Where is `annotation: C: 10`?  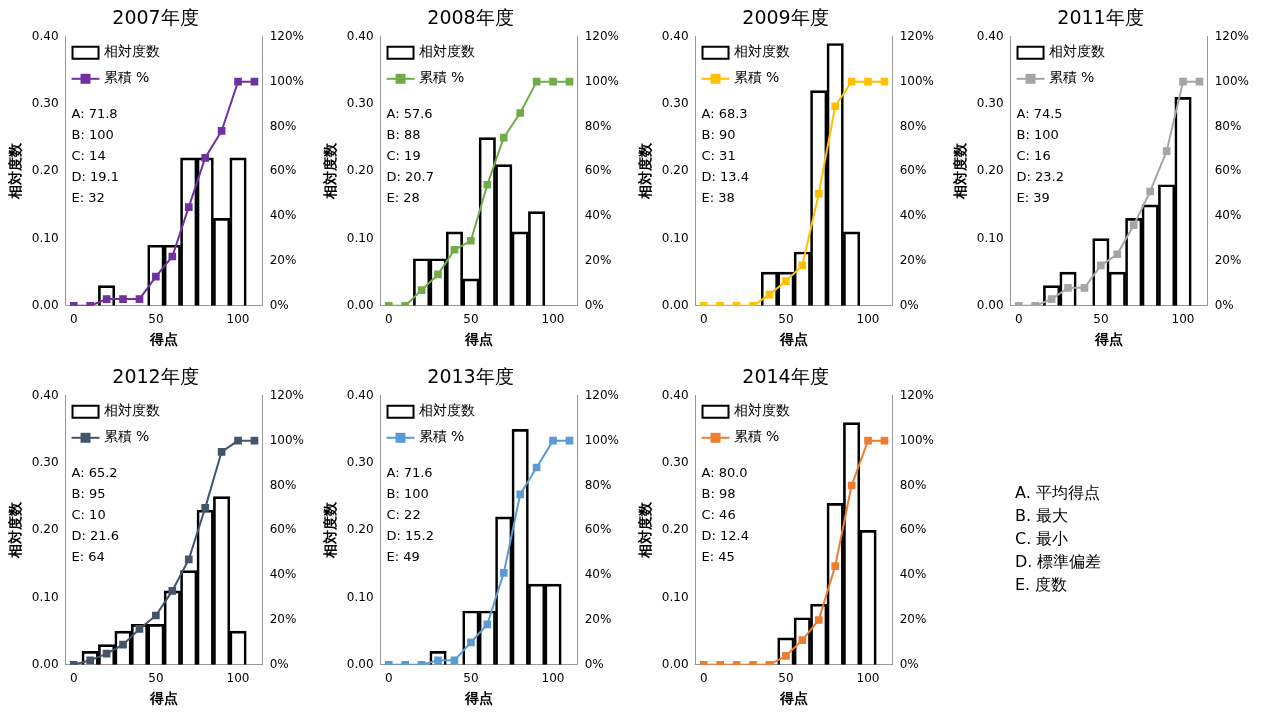 annotation: C: 10 is located at coordinates (88, 515).